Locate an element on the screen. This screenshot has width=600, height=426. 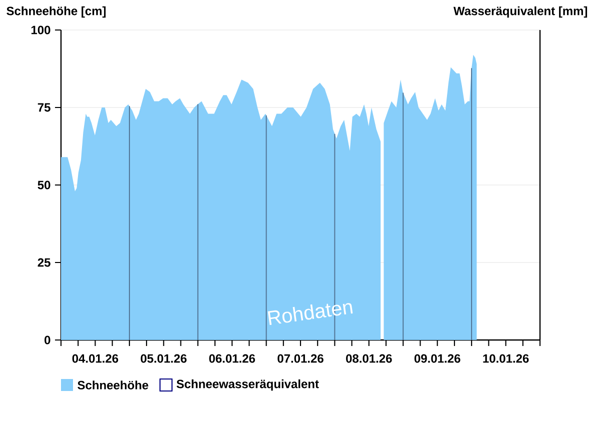
y2-axis-title: Wasseräquivalent [mm] is located at coordinates (520, 12).